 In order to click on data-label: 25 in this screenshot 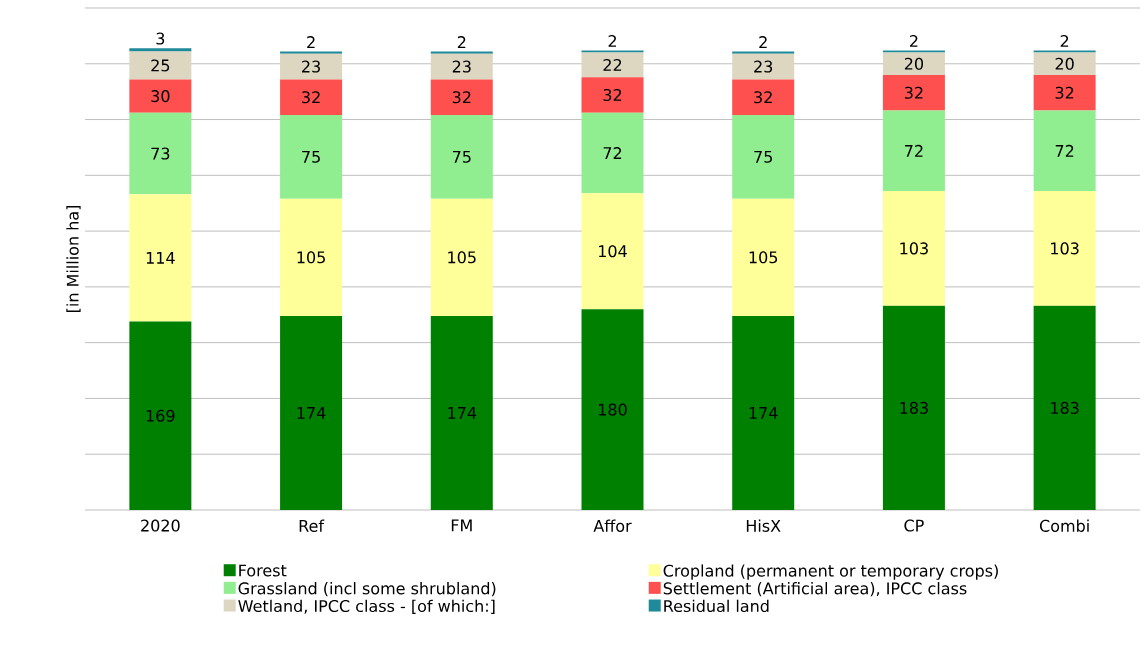, I will do `click(160, 65)`.